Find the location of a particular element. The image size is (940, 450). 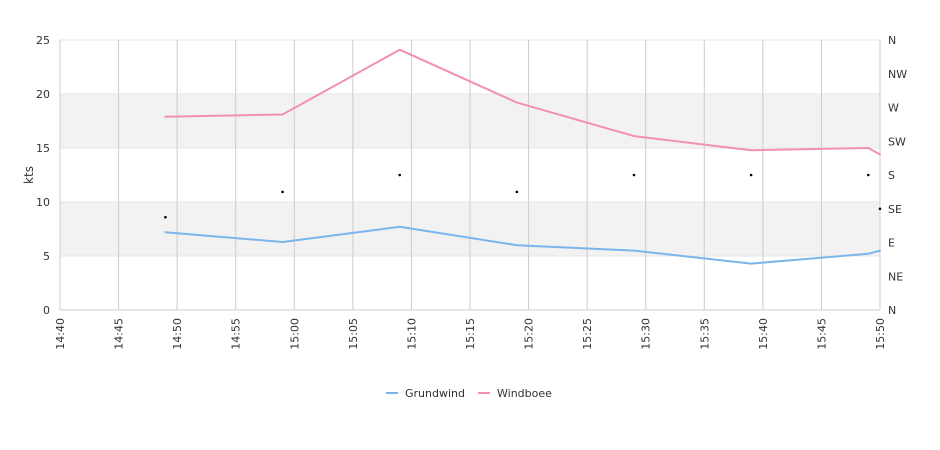

series-line-grundwind is located at coordinates (522, 245).